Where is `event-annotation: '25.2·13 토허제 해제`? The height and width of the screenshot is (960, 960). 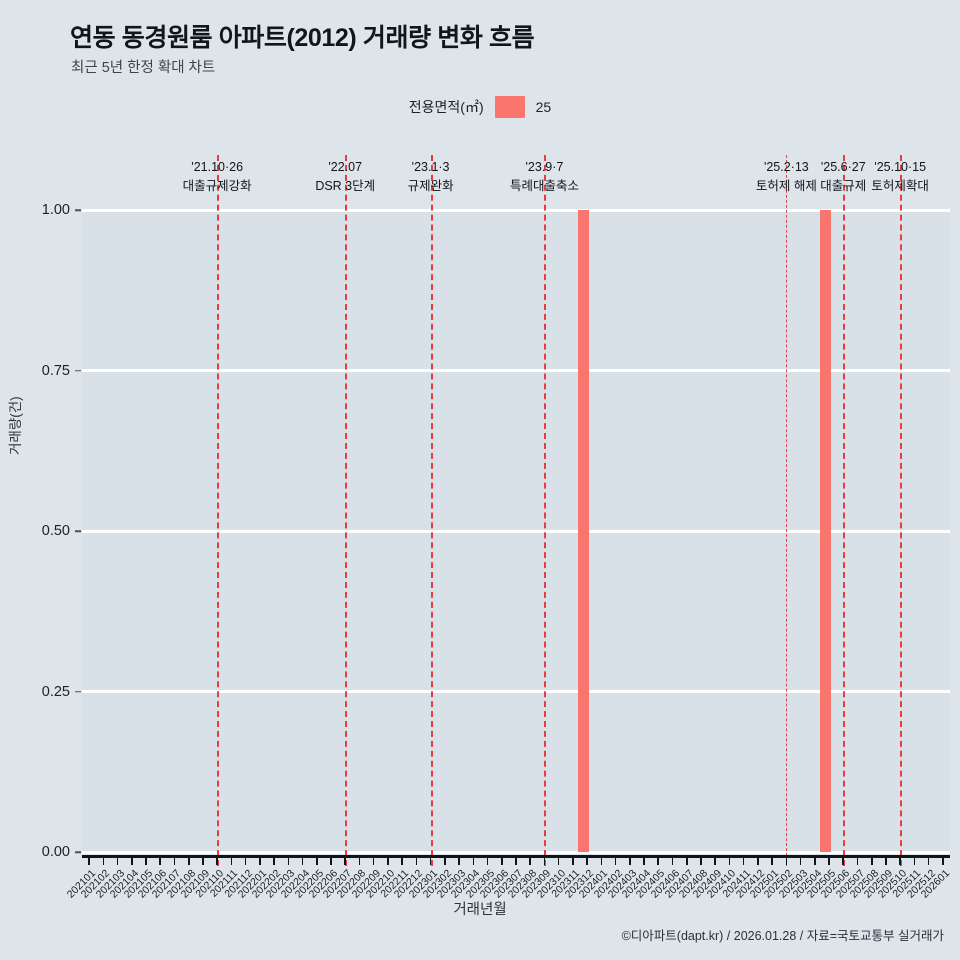 event-annotation: '25.2·13 토허제 해제 is located at coordinates (786, 177).